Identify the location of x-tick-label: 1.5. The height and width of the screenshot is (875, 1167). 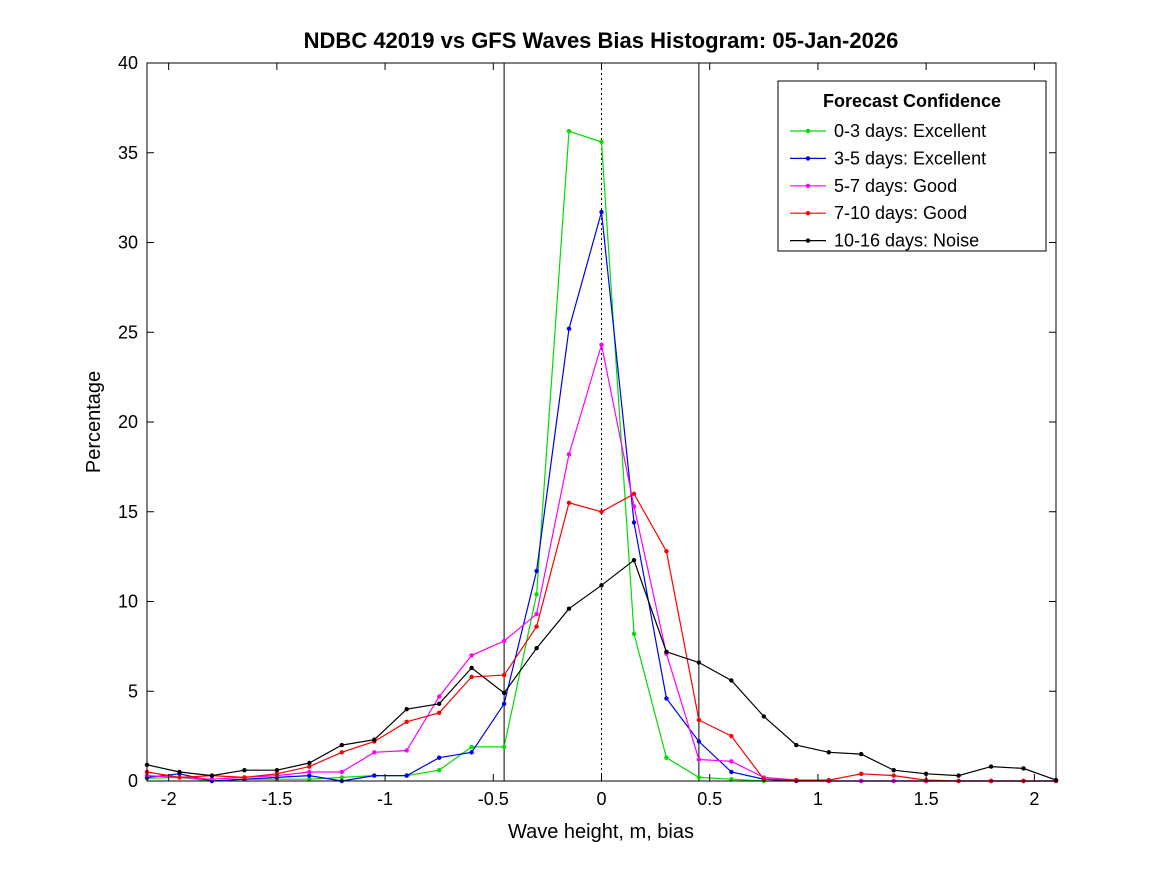
(926, 799).